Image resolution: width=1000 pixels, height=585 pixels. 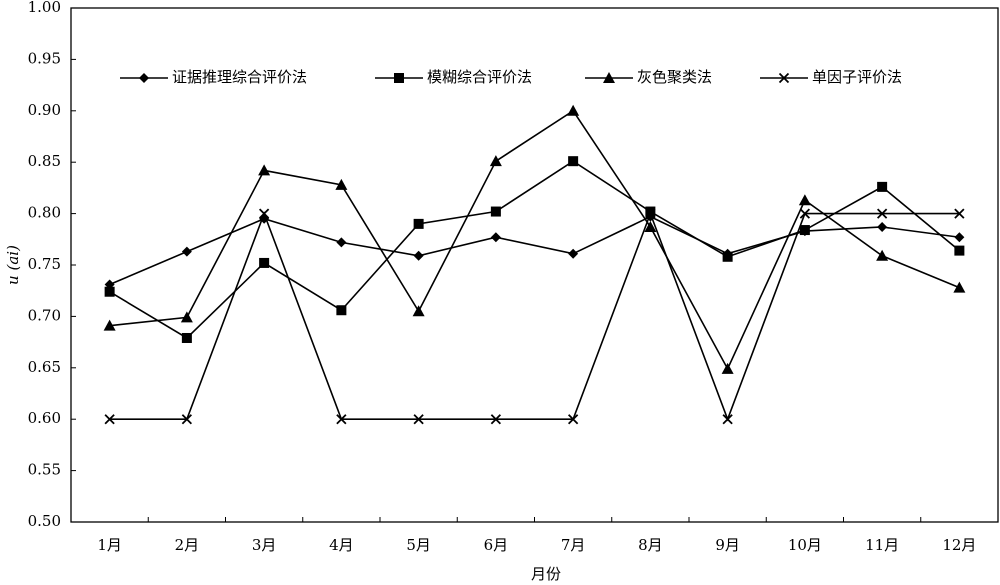 What do you see at coordinates (674, 77) in the screenshot?
I see `legend-label: 灰色聚类法` at bounding box center [674, 77].